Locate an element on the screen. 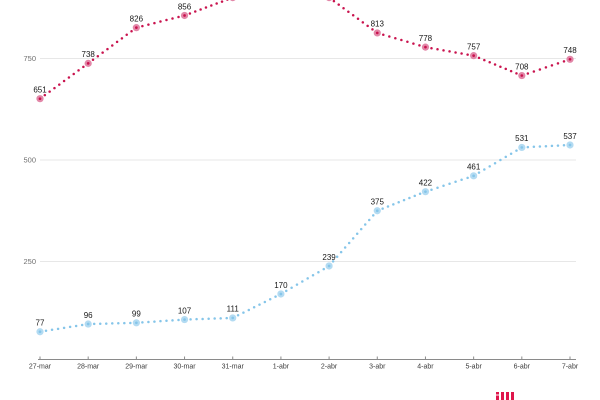 This screenshot has width=600, height=400. blue-series-data-label: 461 is located at coordinates (474, 167).